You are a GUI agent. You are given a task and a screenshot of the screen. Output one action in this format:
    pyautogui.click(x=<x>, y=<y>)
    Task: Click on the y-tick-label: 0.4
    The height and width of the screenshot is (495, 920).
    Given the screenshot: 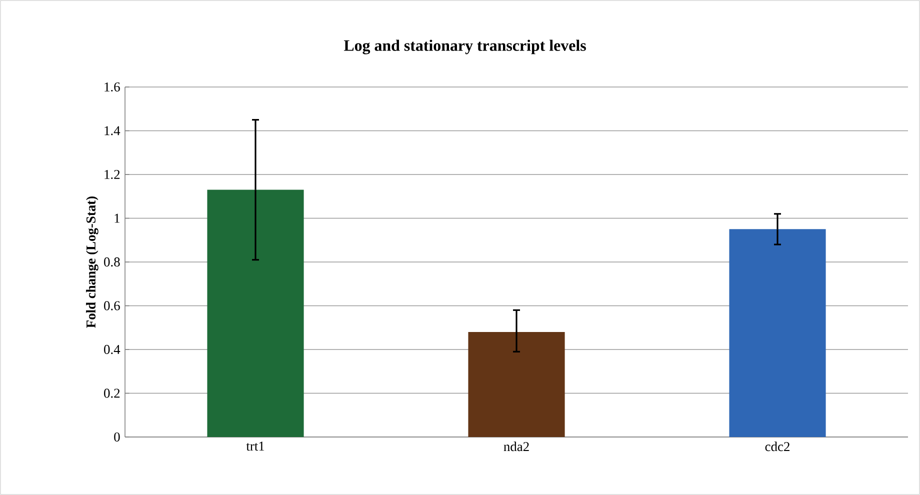 What is the action you would take?
    pyautogui.click(x=112, y=349)
    